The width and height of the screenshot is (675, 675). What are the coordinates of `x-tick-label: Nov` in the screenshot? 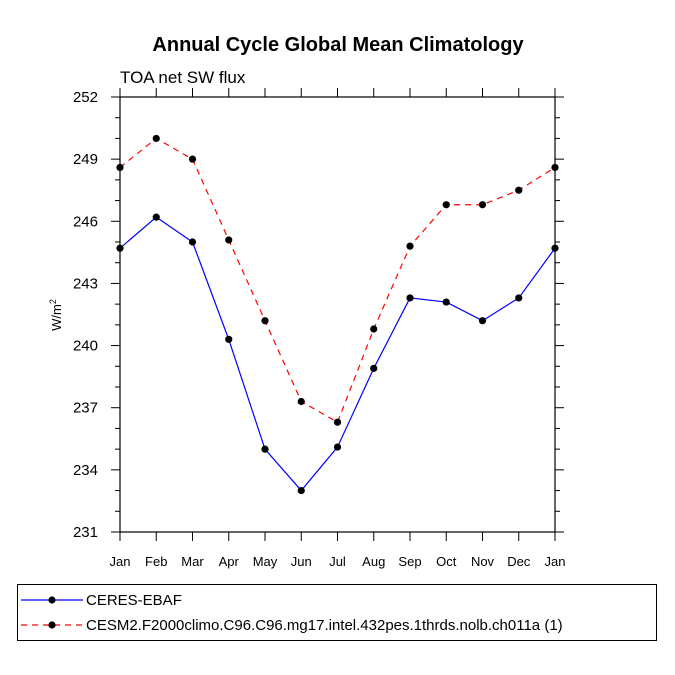 It's located at (483, 561).